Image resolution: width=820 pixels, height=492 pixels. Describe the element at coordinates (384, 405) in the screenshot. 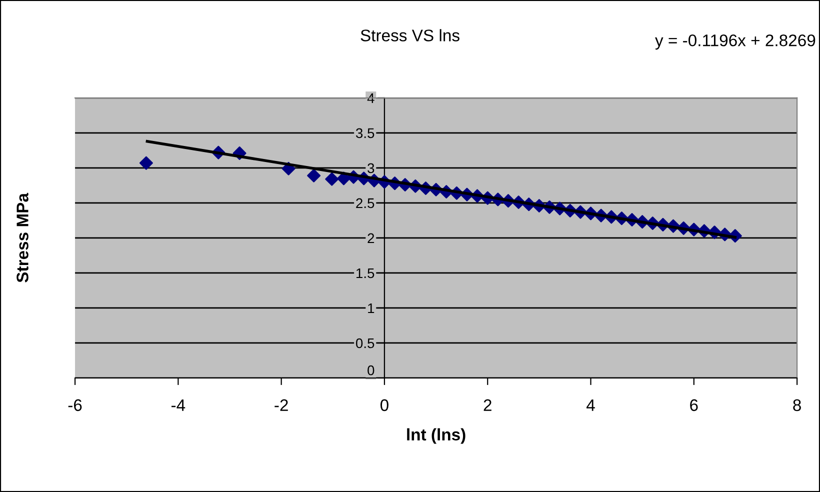

I see `x-tick-label: 0` at that location.